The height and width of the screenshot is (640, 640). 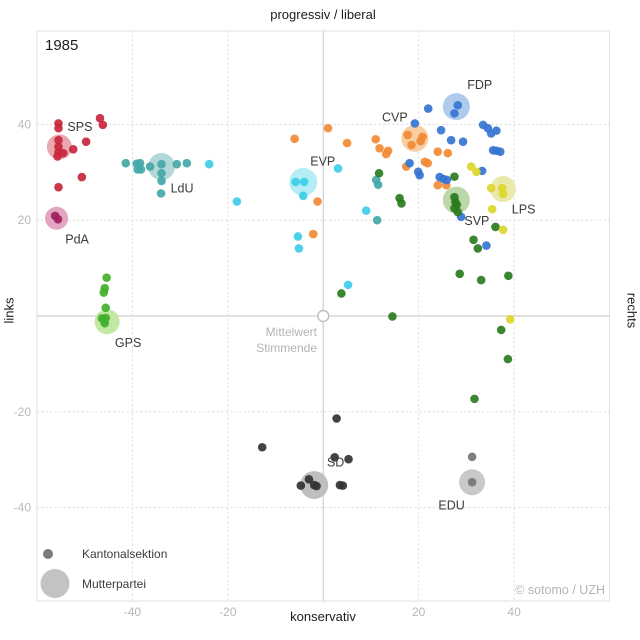 I want to click on party-label-PdA: PdA, so click(x=77, y=239).